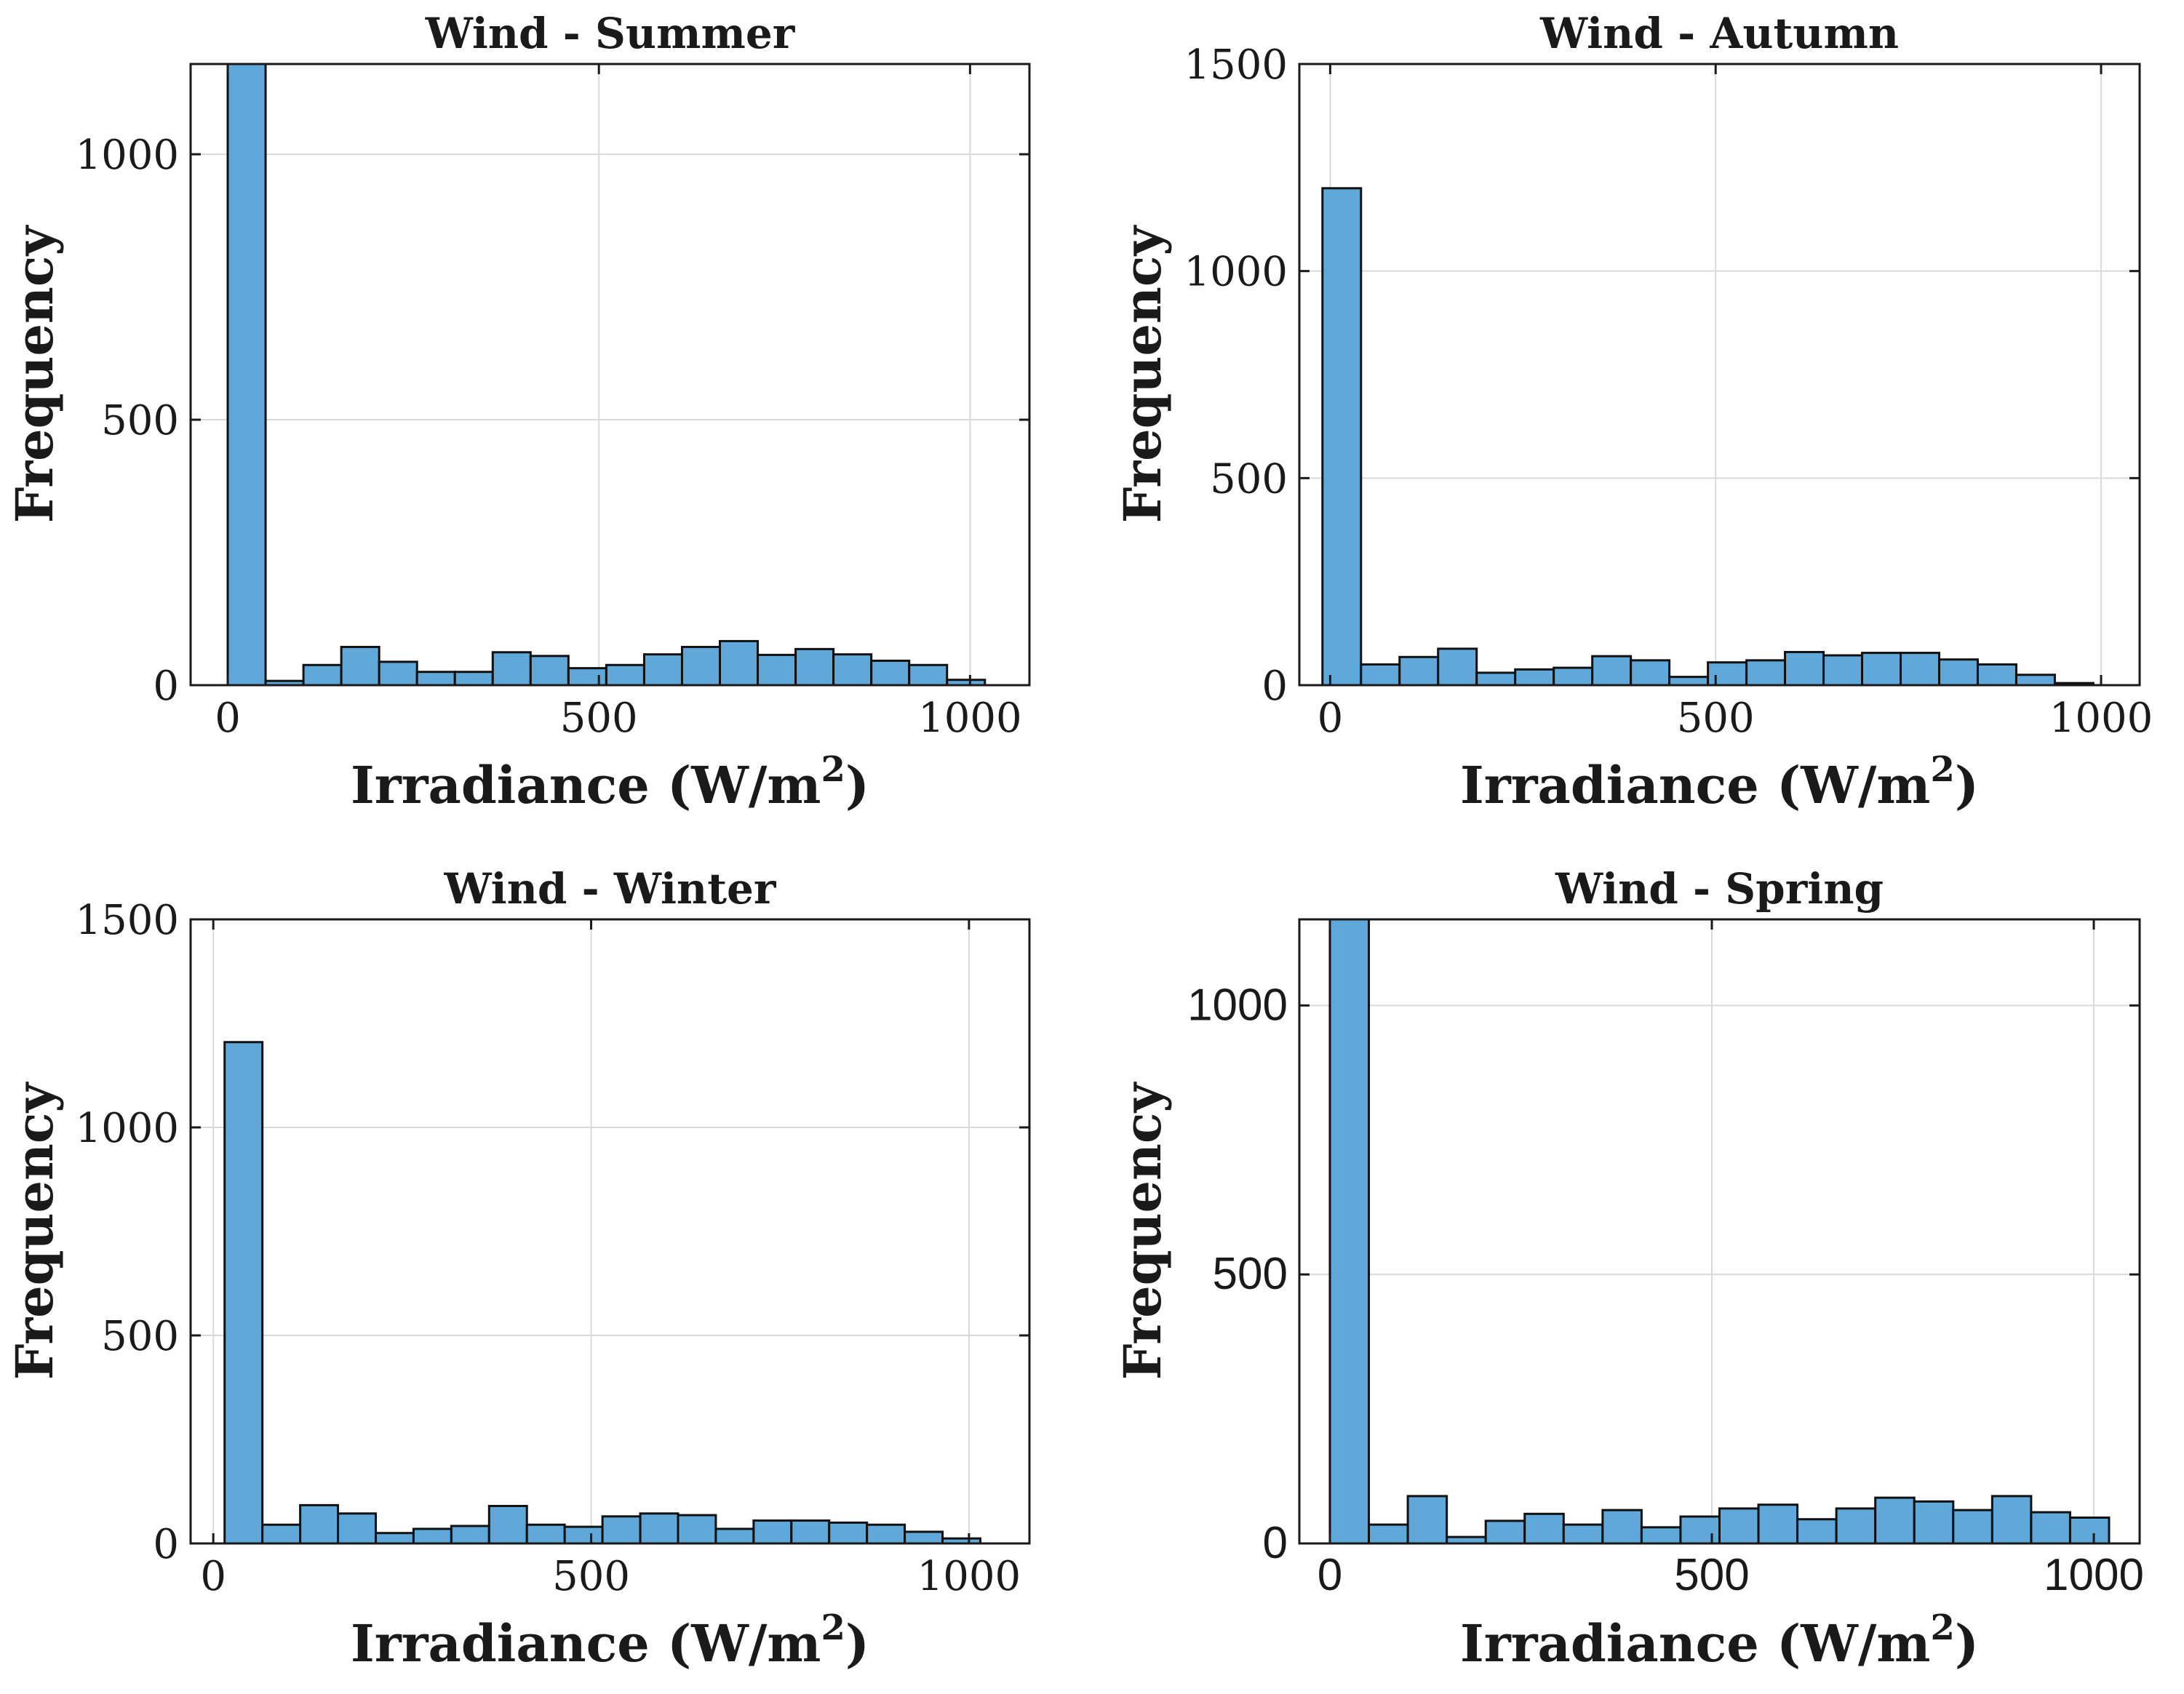 The height and width of the screenshot is (1694, 2184). What do you see at coordinates (127, 921) in the screenshot?
I see `y-tick-label: 1500` at bounding box center [127, 921].